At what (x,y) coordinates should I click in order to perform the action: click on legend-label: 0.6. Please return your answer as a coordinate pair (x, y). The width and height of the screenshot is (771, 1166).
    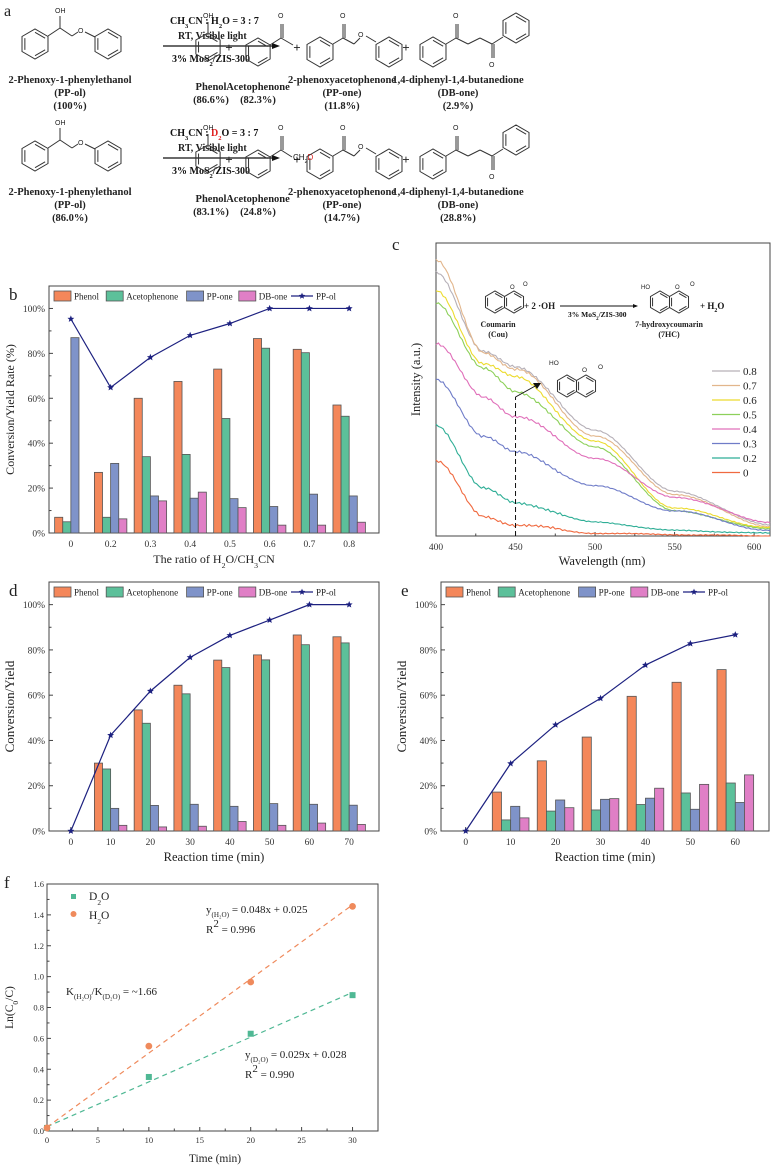
    Looking at the image, I should click on (750, 401).